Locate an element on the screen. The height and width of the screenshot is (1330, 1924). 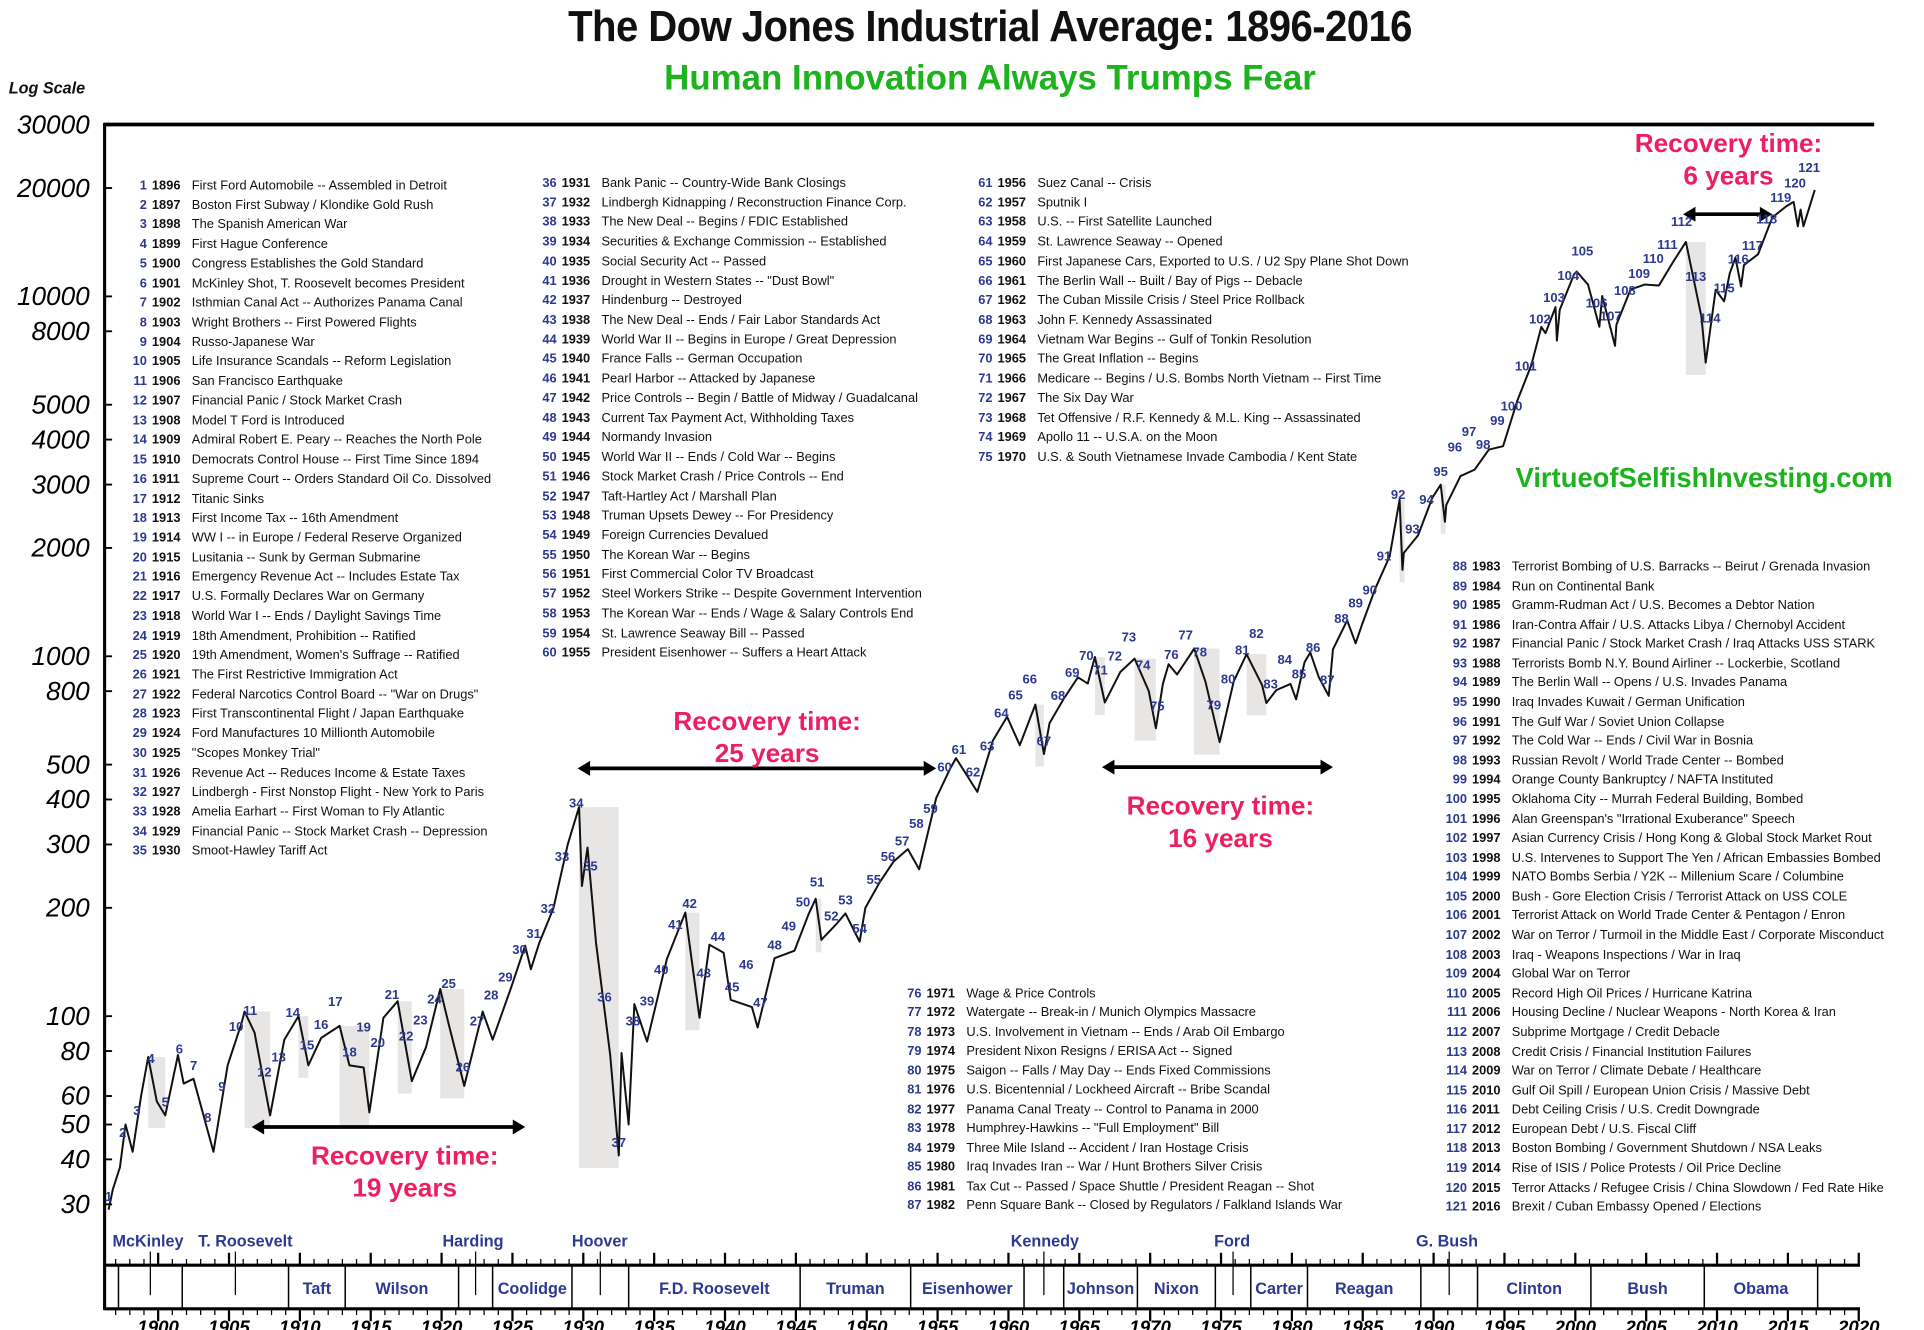
event-number: 32 is located at coordinates (139, 793).